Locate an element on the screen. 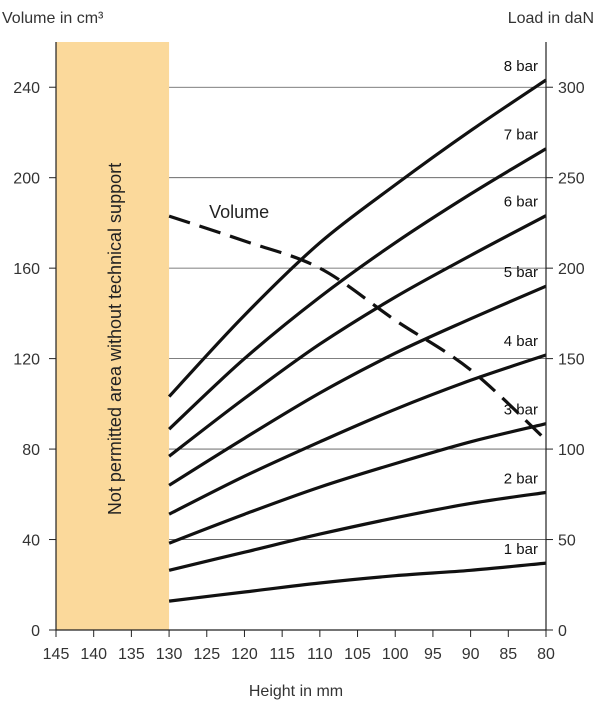 The height and width of the screenshot is (706, 603). x-tick-label: 110 is located at coordinates (320, 654).